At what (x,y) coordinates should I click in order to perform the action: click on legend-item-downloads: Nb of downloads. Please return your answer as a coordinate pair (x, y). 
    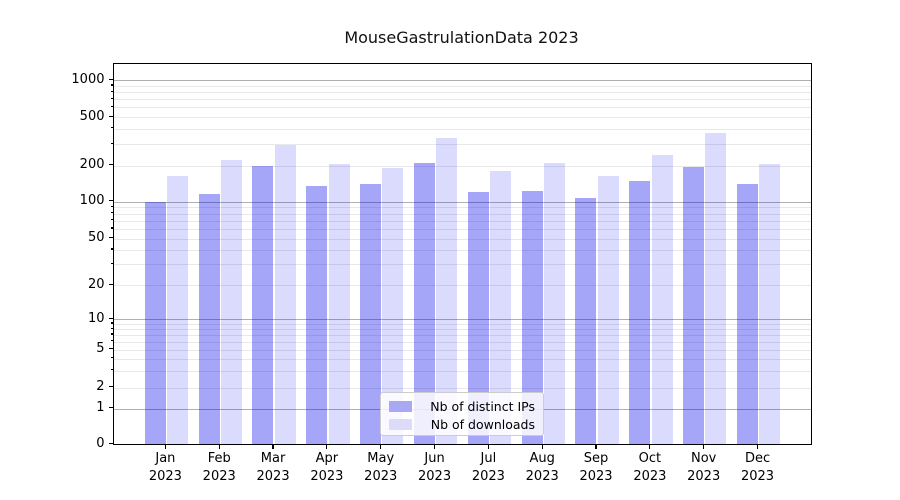
    Looking at the image, I should click on (462, 424).